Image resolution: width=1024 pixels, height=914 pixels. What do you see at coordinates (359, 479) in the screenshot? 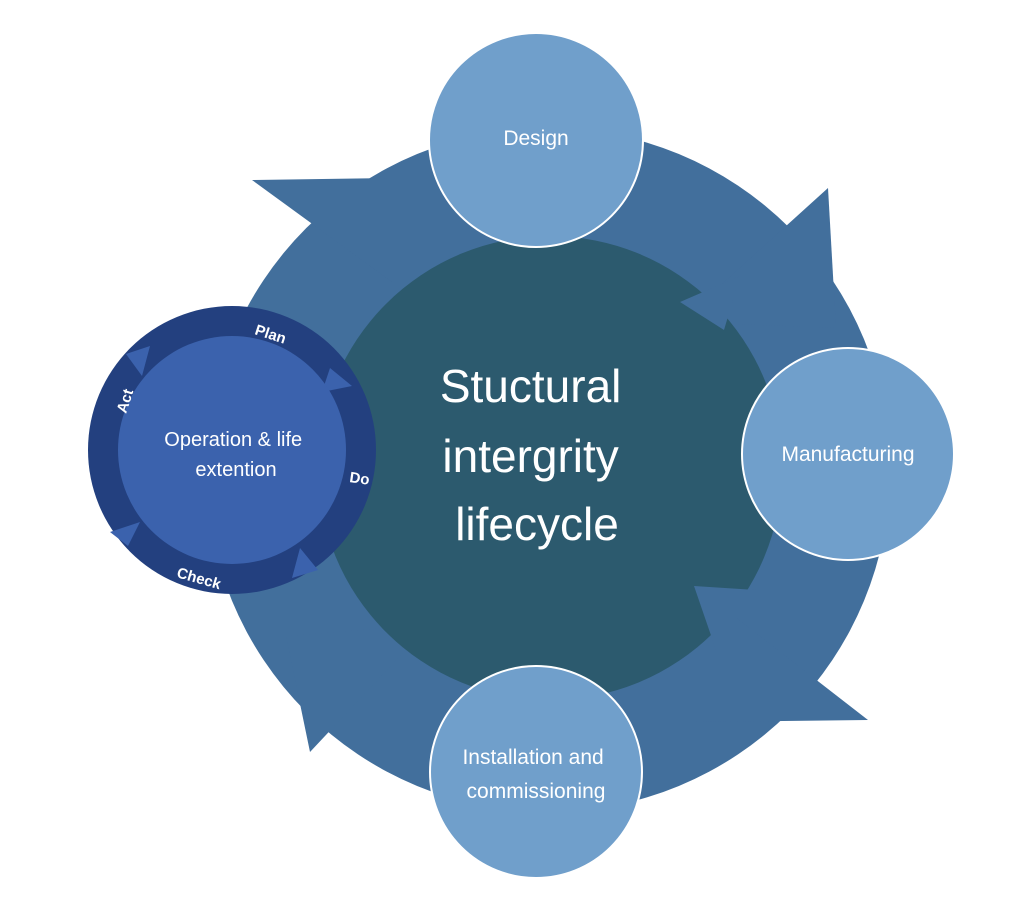
I see `pdca-do-label: Do` at bounding box center [359, 479].